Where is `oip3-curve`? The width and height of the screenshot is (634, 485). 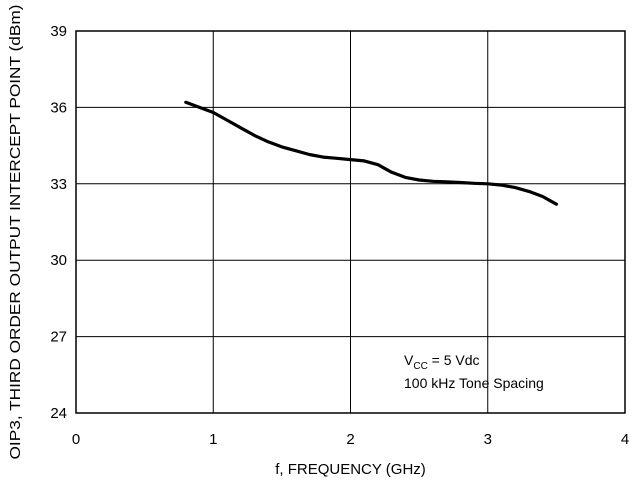
oip3-curve is located at coordinates (371, 153).